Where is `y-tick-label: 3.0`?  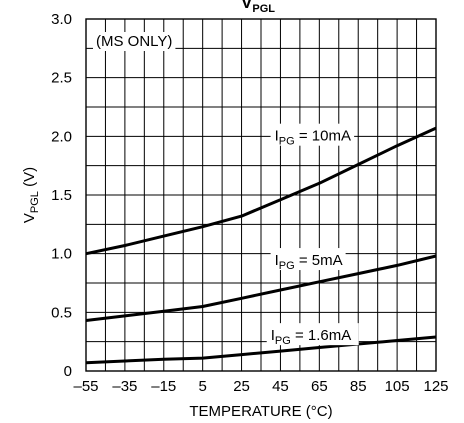
y-tick-label: 3.0 is located at coordinates (61, 19).